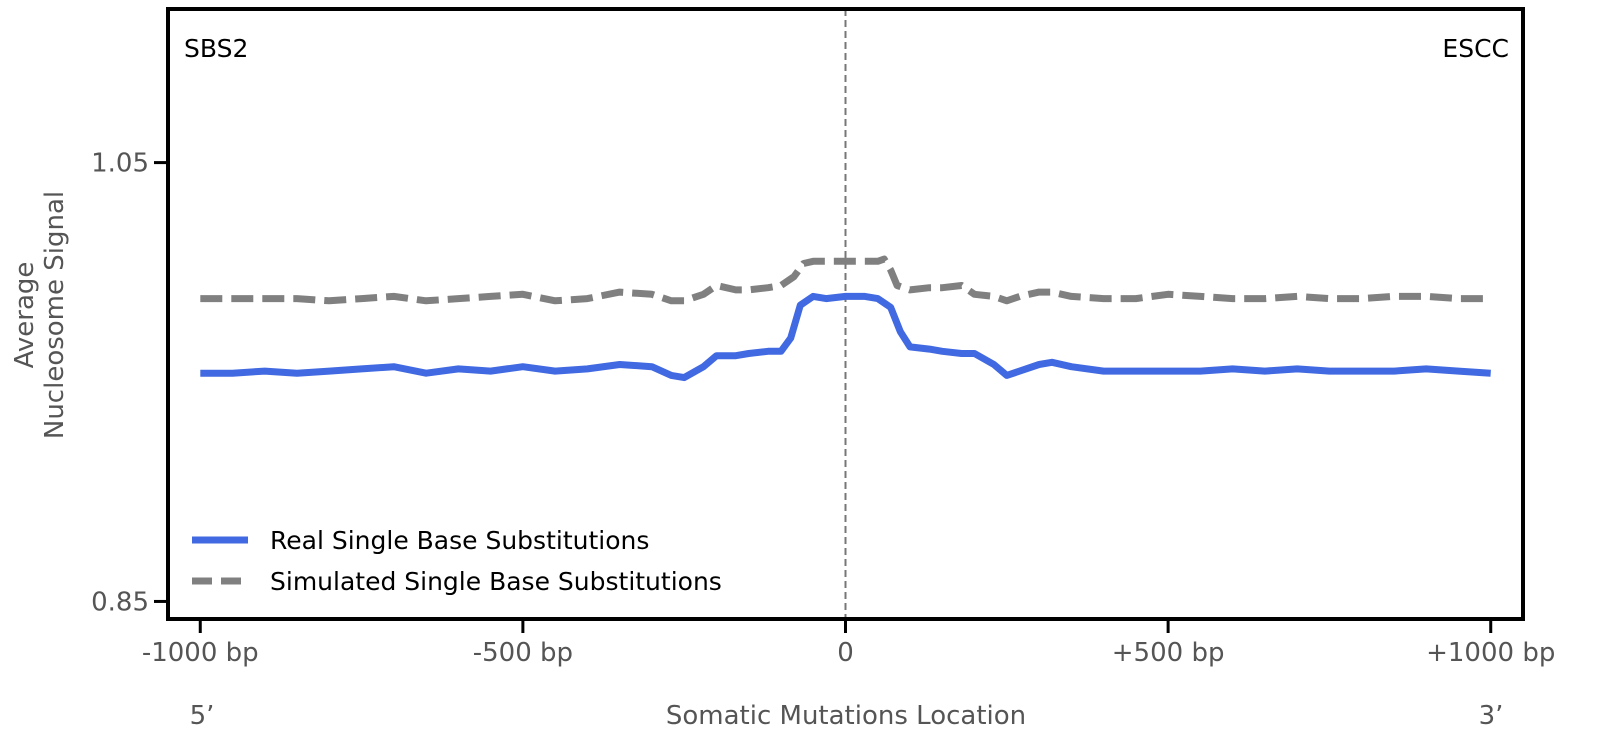  Describe the element at coordinates (1490, 653) in the screenshot. I see `x-tick-label: +1000 bp` at that location.